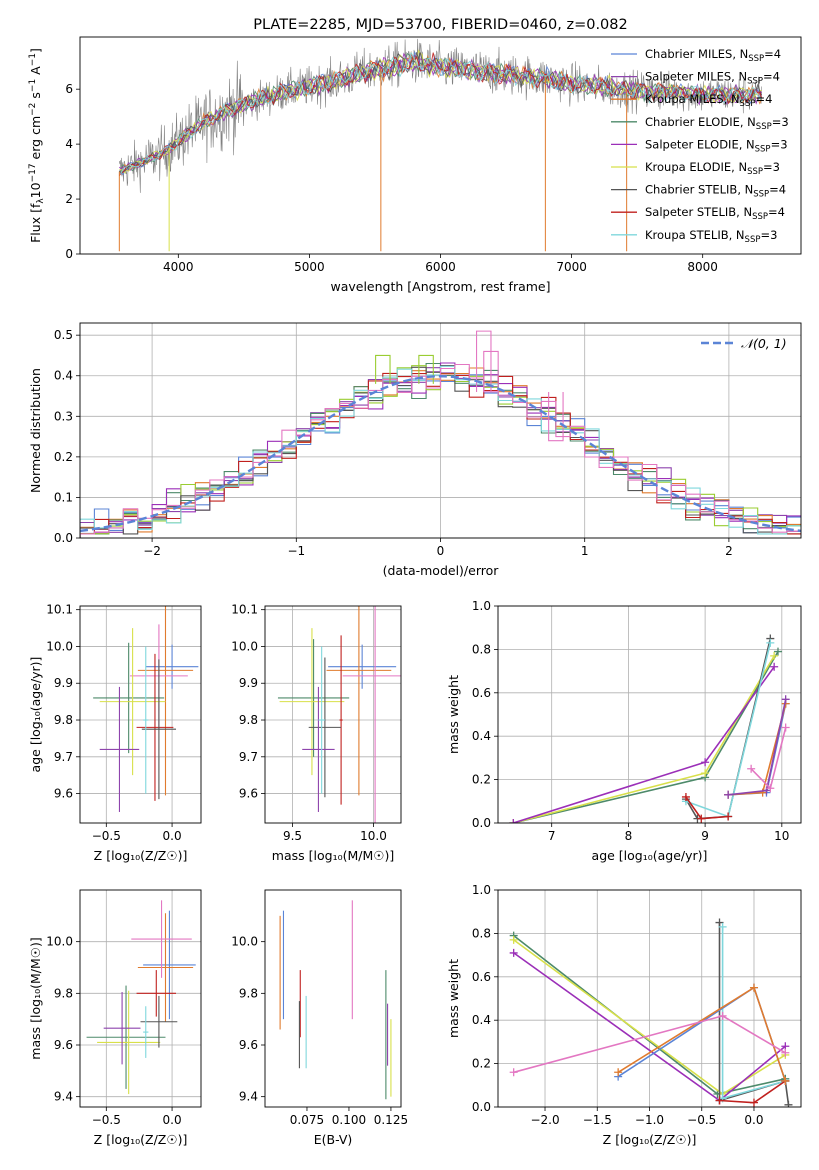 This screenshot has width=819, height=1170. I want to click on legend-entry: Kroupa STELIB, NSSP=3, so click(711, 236).